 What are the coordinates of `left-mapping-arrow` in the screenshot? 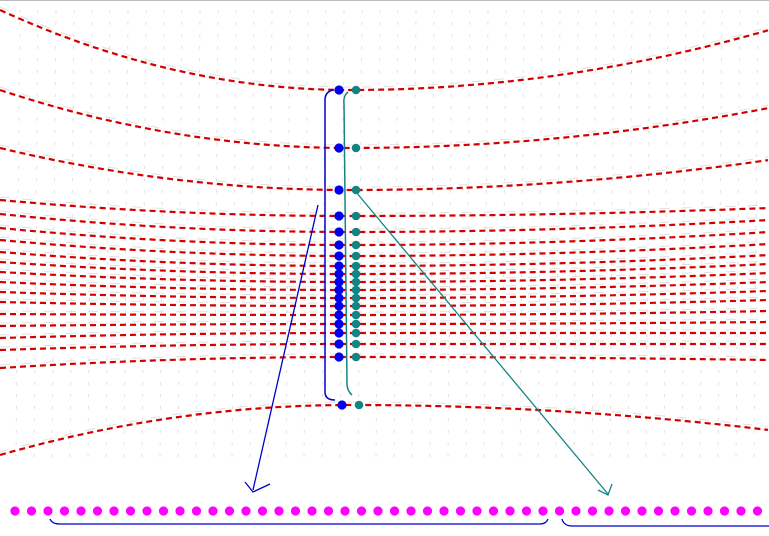 It's located at (285, 347).